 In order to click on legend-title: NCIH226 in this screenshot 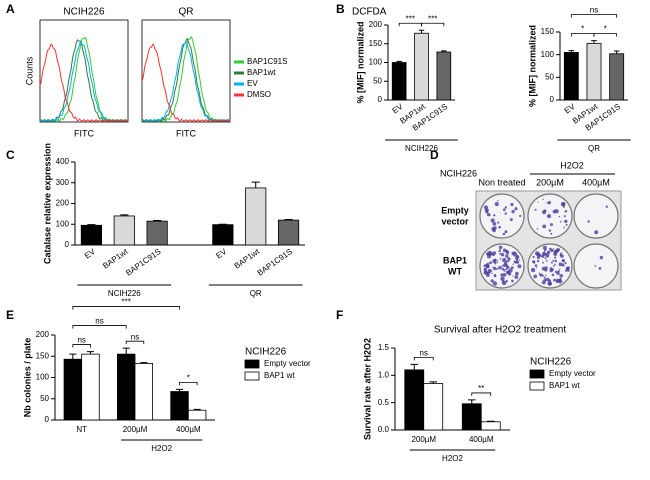, I will do `click(266, 352)`.